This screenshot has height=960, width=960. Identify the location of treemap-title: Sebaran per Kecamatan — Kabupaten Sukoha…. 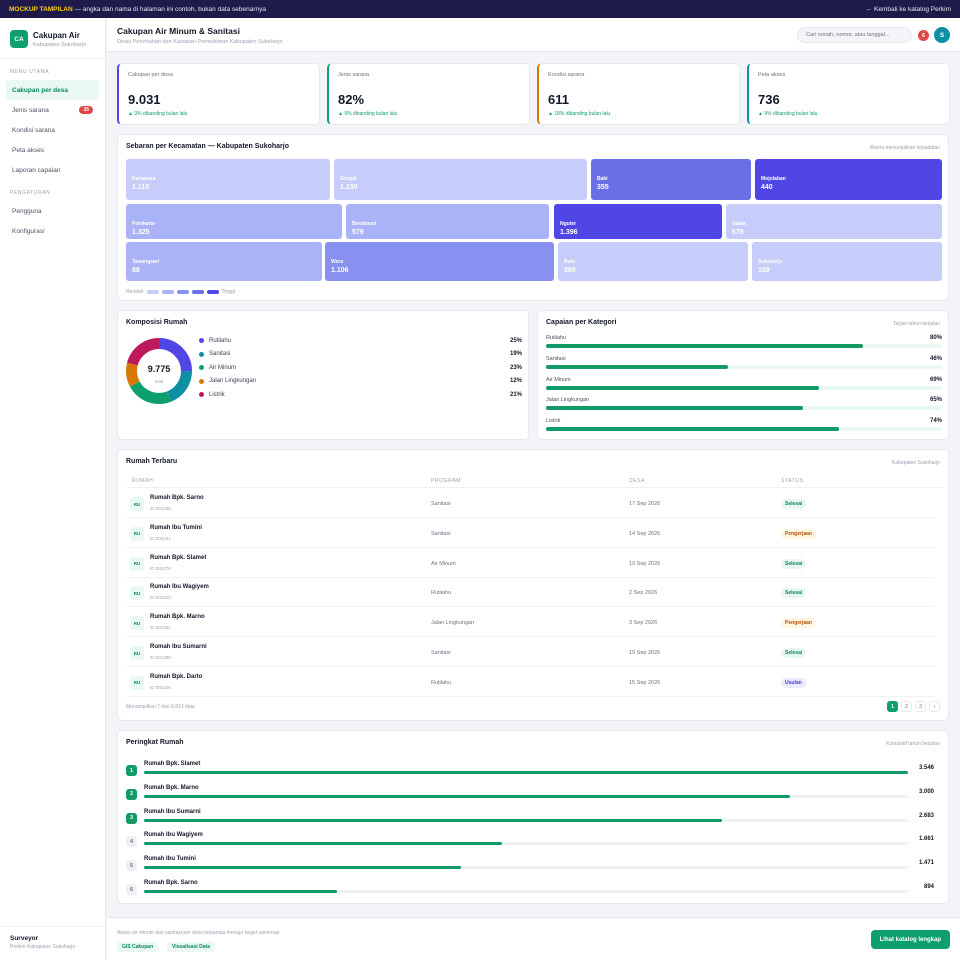
(207, 146).